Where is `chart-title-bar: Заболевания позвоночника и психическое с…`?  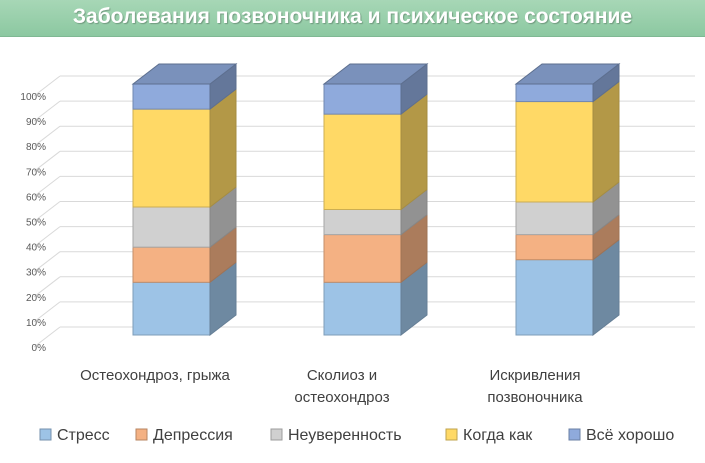
chart-title-bar: Заболевания позвоночника и психическое с… is located at coordinates (352, 18).